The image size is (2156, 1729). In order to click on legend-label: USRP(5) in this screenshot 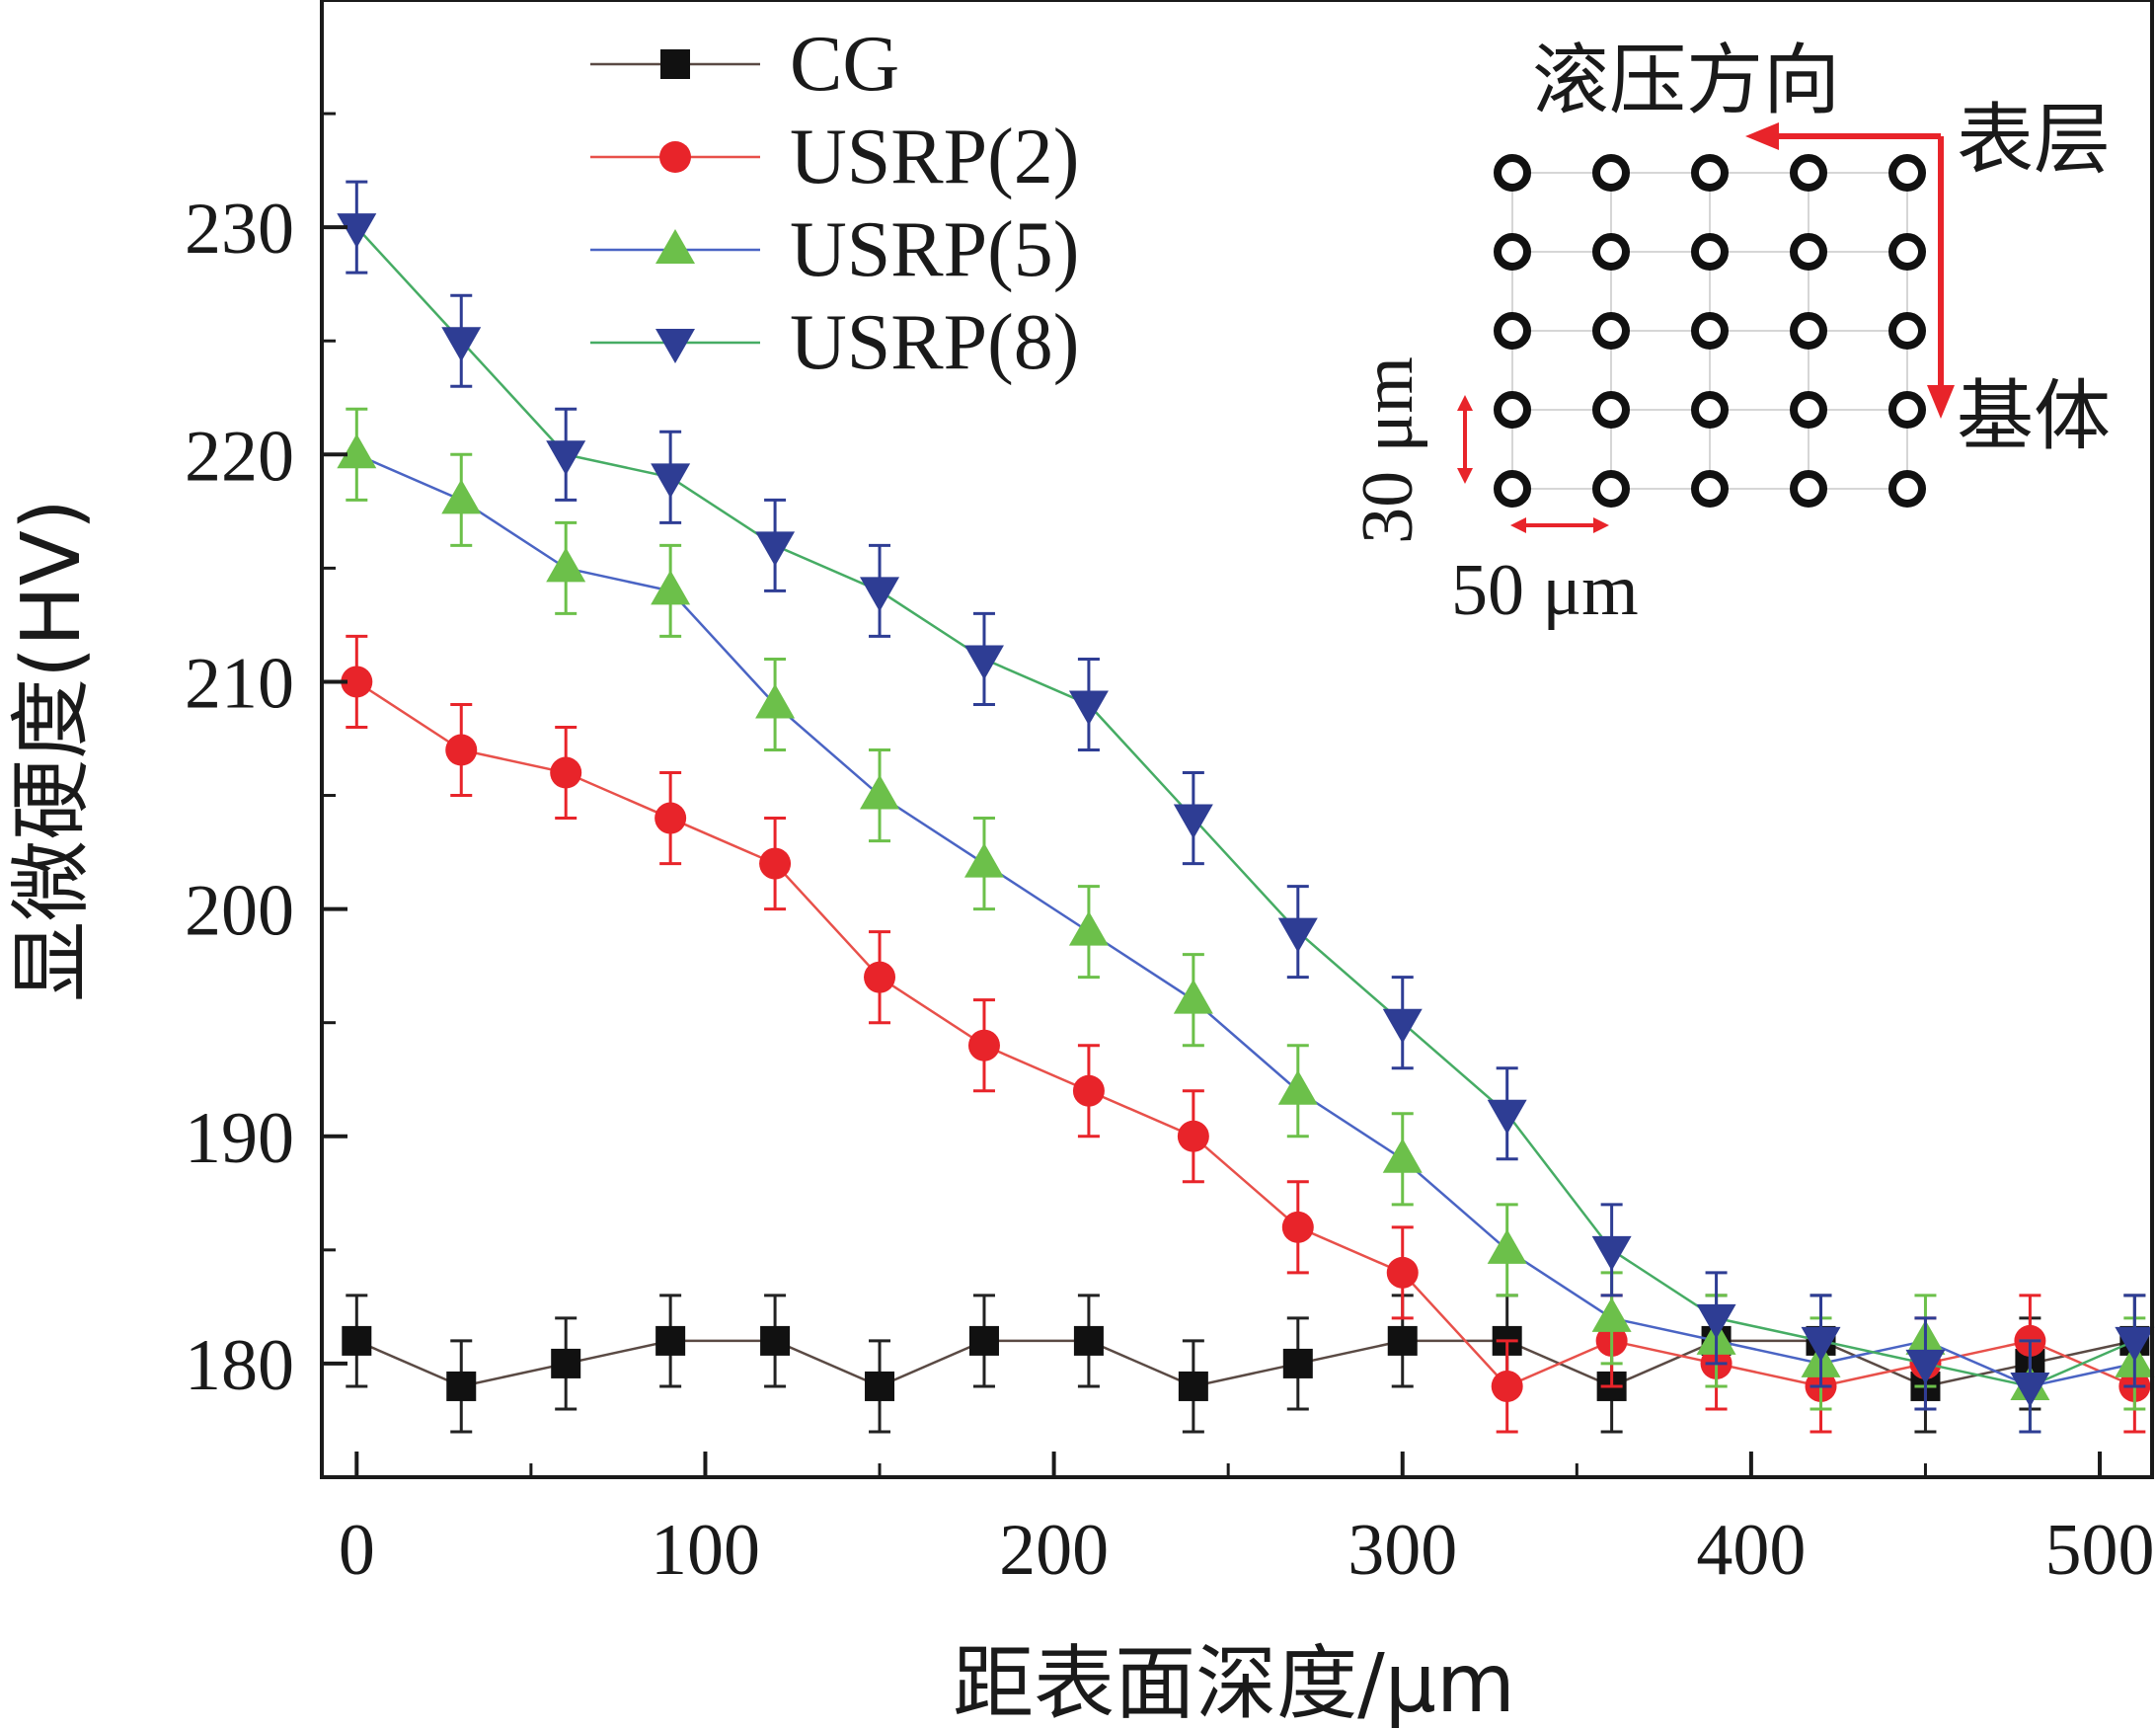, I will do `click(934, 250)`.